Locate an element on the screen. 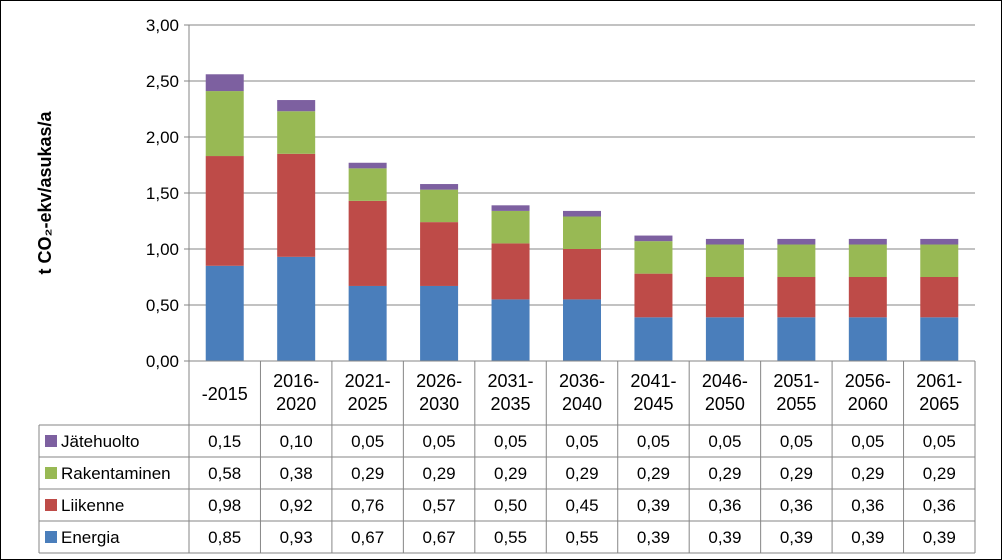 This screenshot has height=560, width=1002. y-tick-label: 1,50 is located at coordinates (162, 193).